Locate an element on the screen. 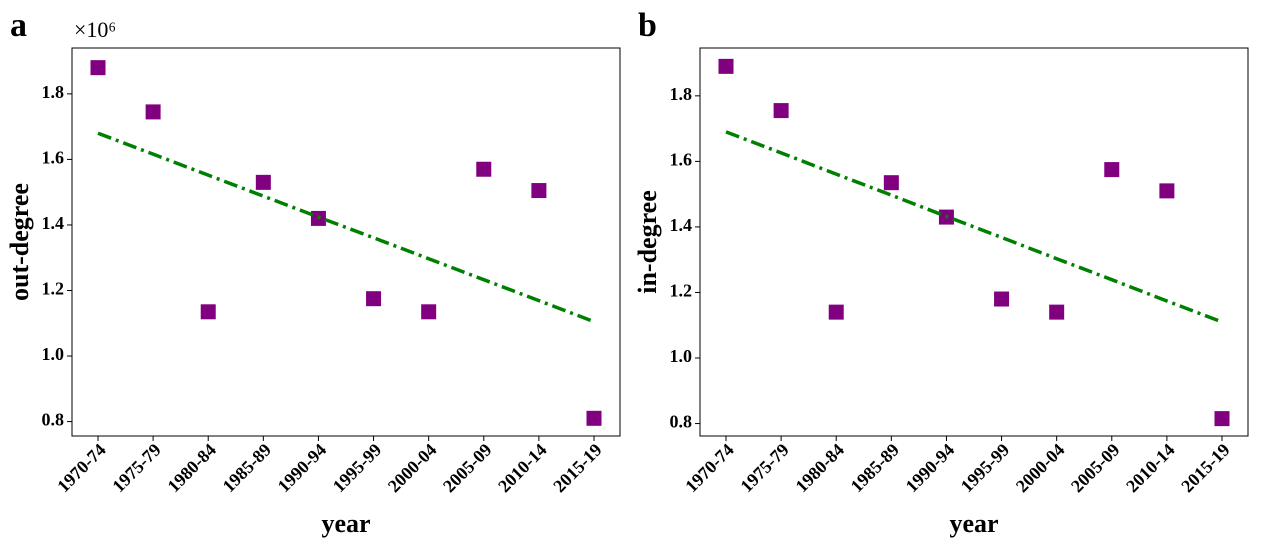 The width and height of the screenshot is (1269, 559). panel-label: b is located at coordinates (647, 25).